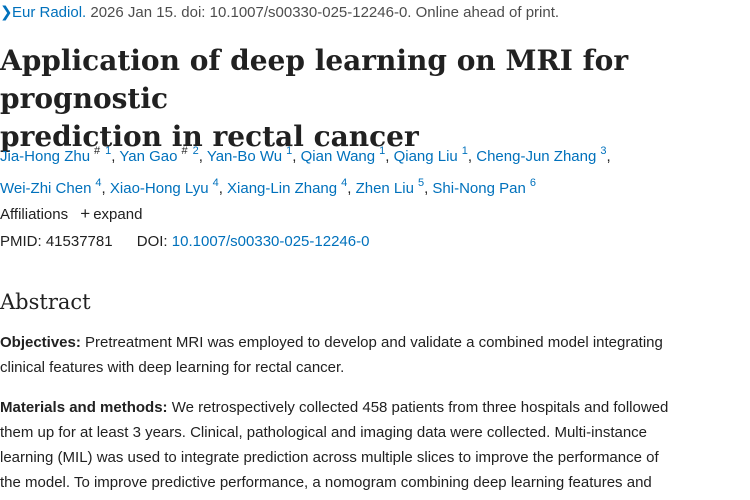  I want to click on journal-link: Eur Radiol., so click(49, 12).